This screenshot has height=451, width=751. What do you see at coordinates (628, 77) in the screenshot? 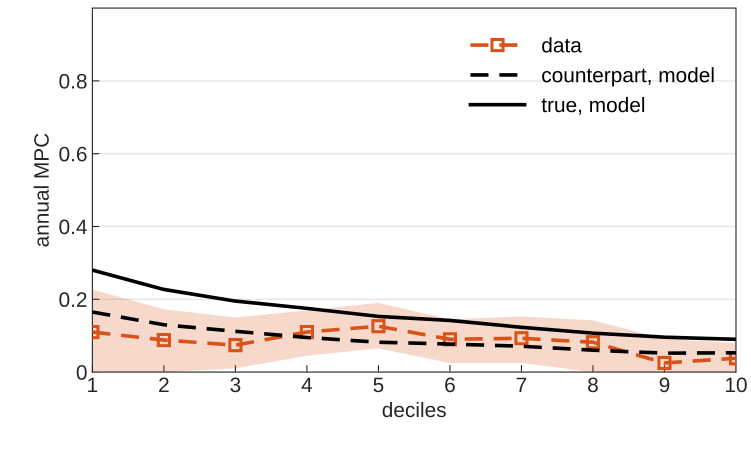
I see `legend-label: counterpart, model` at bounding box center [628, 77].